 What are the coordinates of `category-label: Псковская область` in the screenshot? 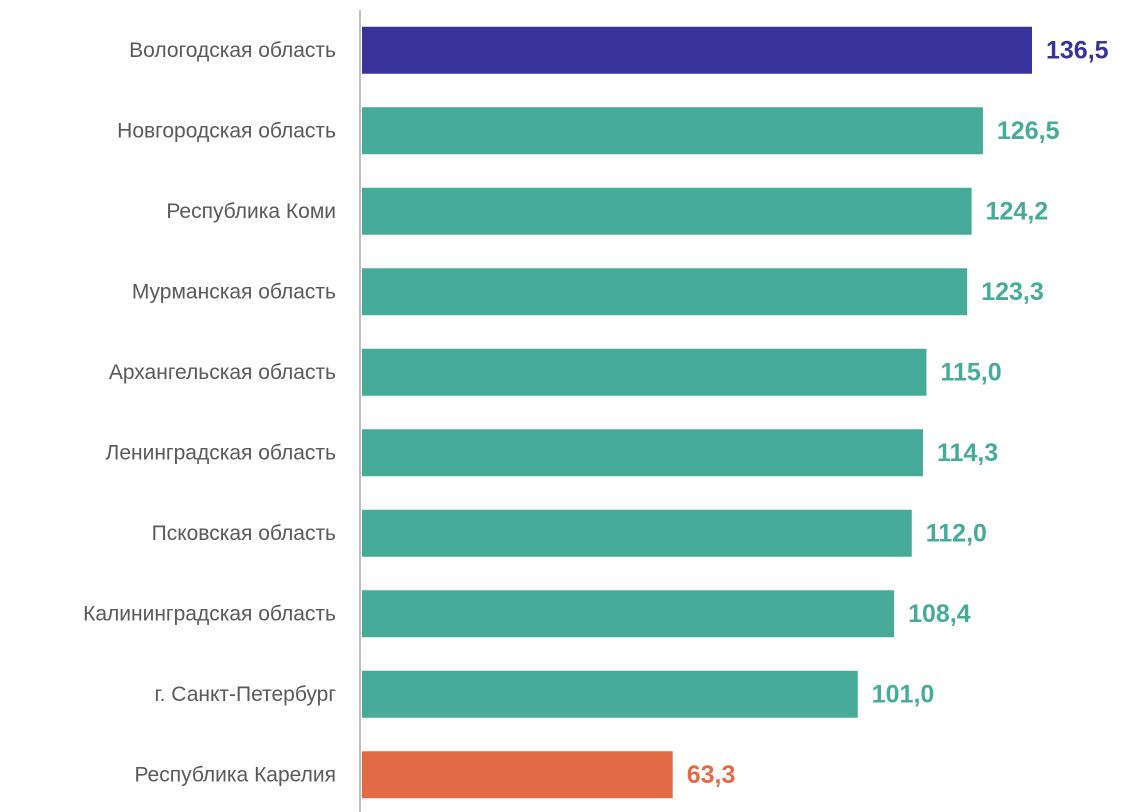 It's located at (244, 533).